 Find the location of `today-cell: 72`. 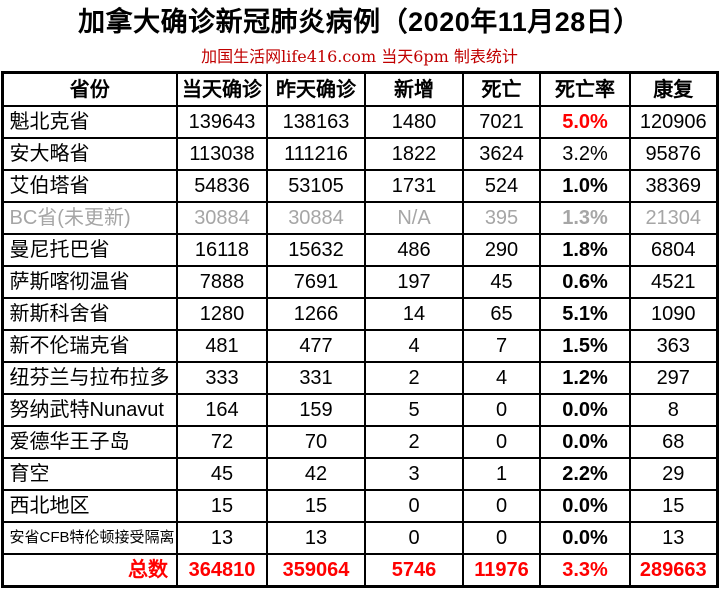

today-cell: 72 is located at coordinates (222, 442).